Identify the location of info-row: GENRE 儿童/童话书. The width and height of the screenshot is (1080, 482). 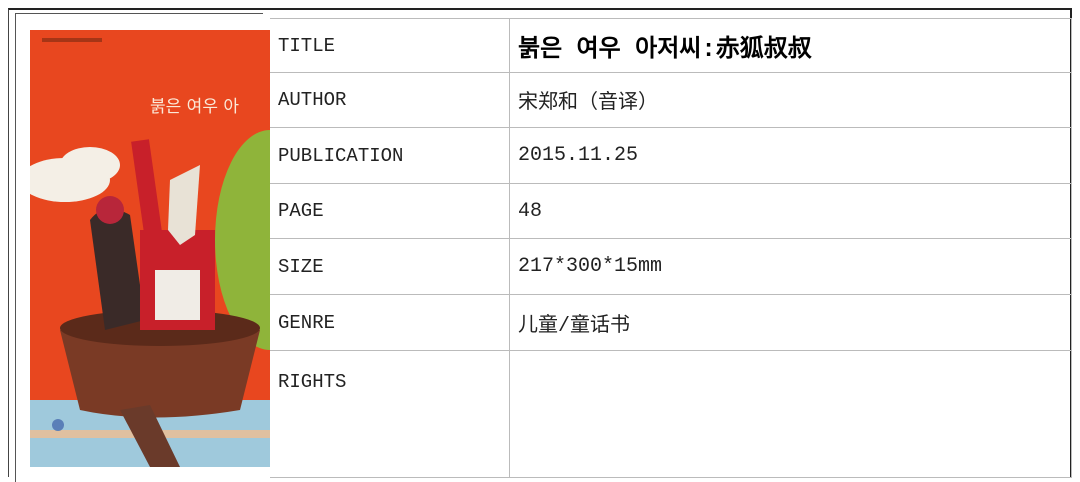
(671, 322).